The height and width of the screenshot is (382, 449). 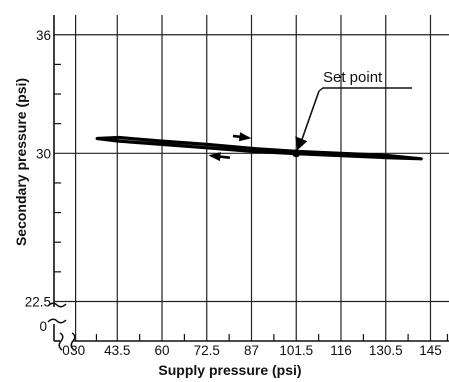 I want to click on y-tick-label: 36, so click(x=43, y=35).